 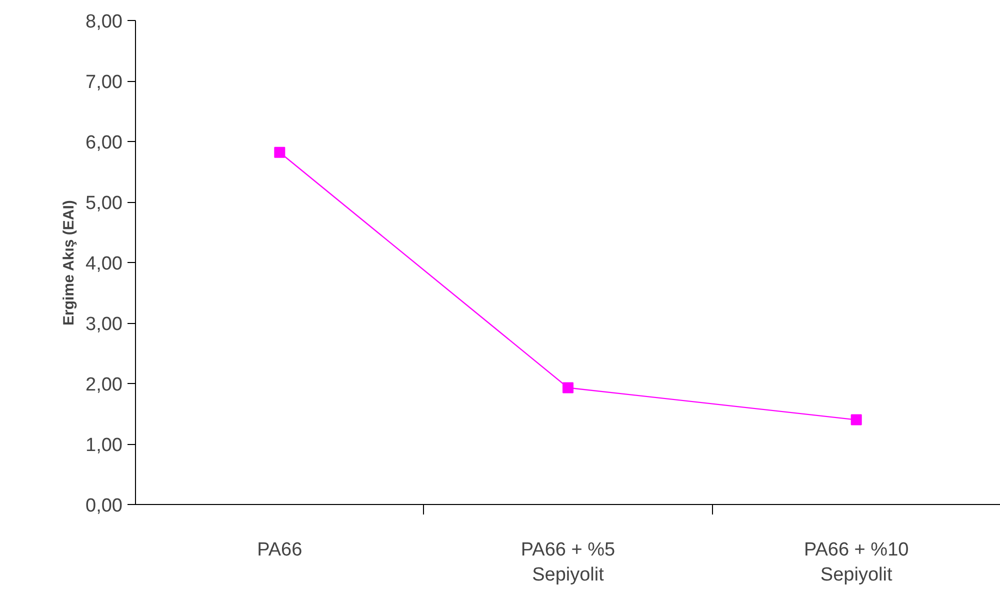 I want to click on y-axis-title: Ergime Akış (EAI), so click(x=69, y=263).